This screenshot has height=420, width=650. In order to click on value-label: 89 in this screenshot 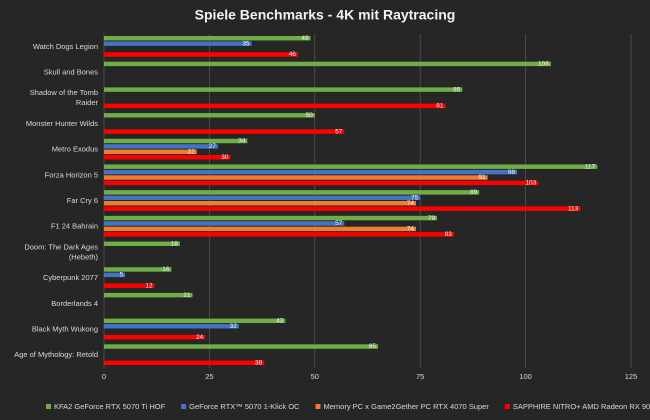, I will do `click(474, 192)`.